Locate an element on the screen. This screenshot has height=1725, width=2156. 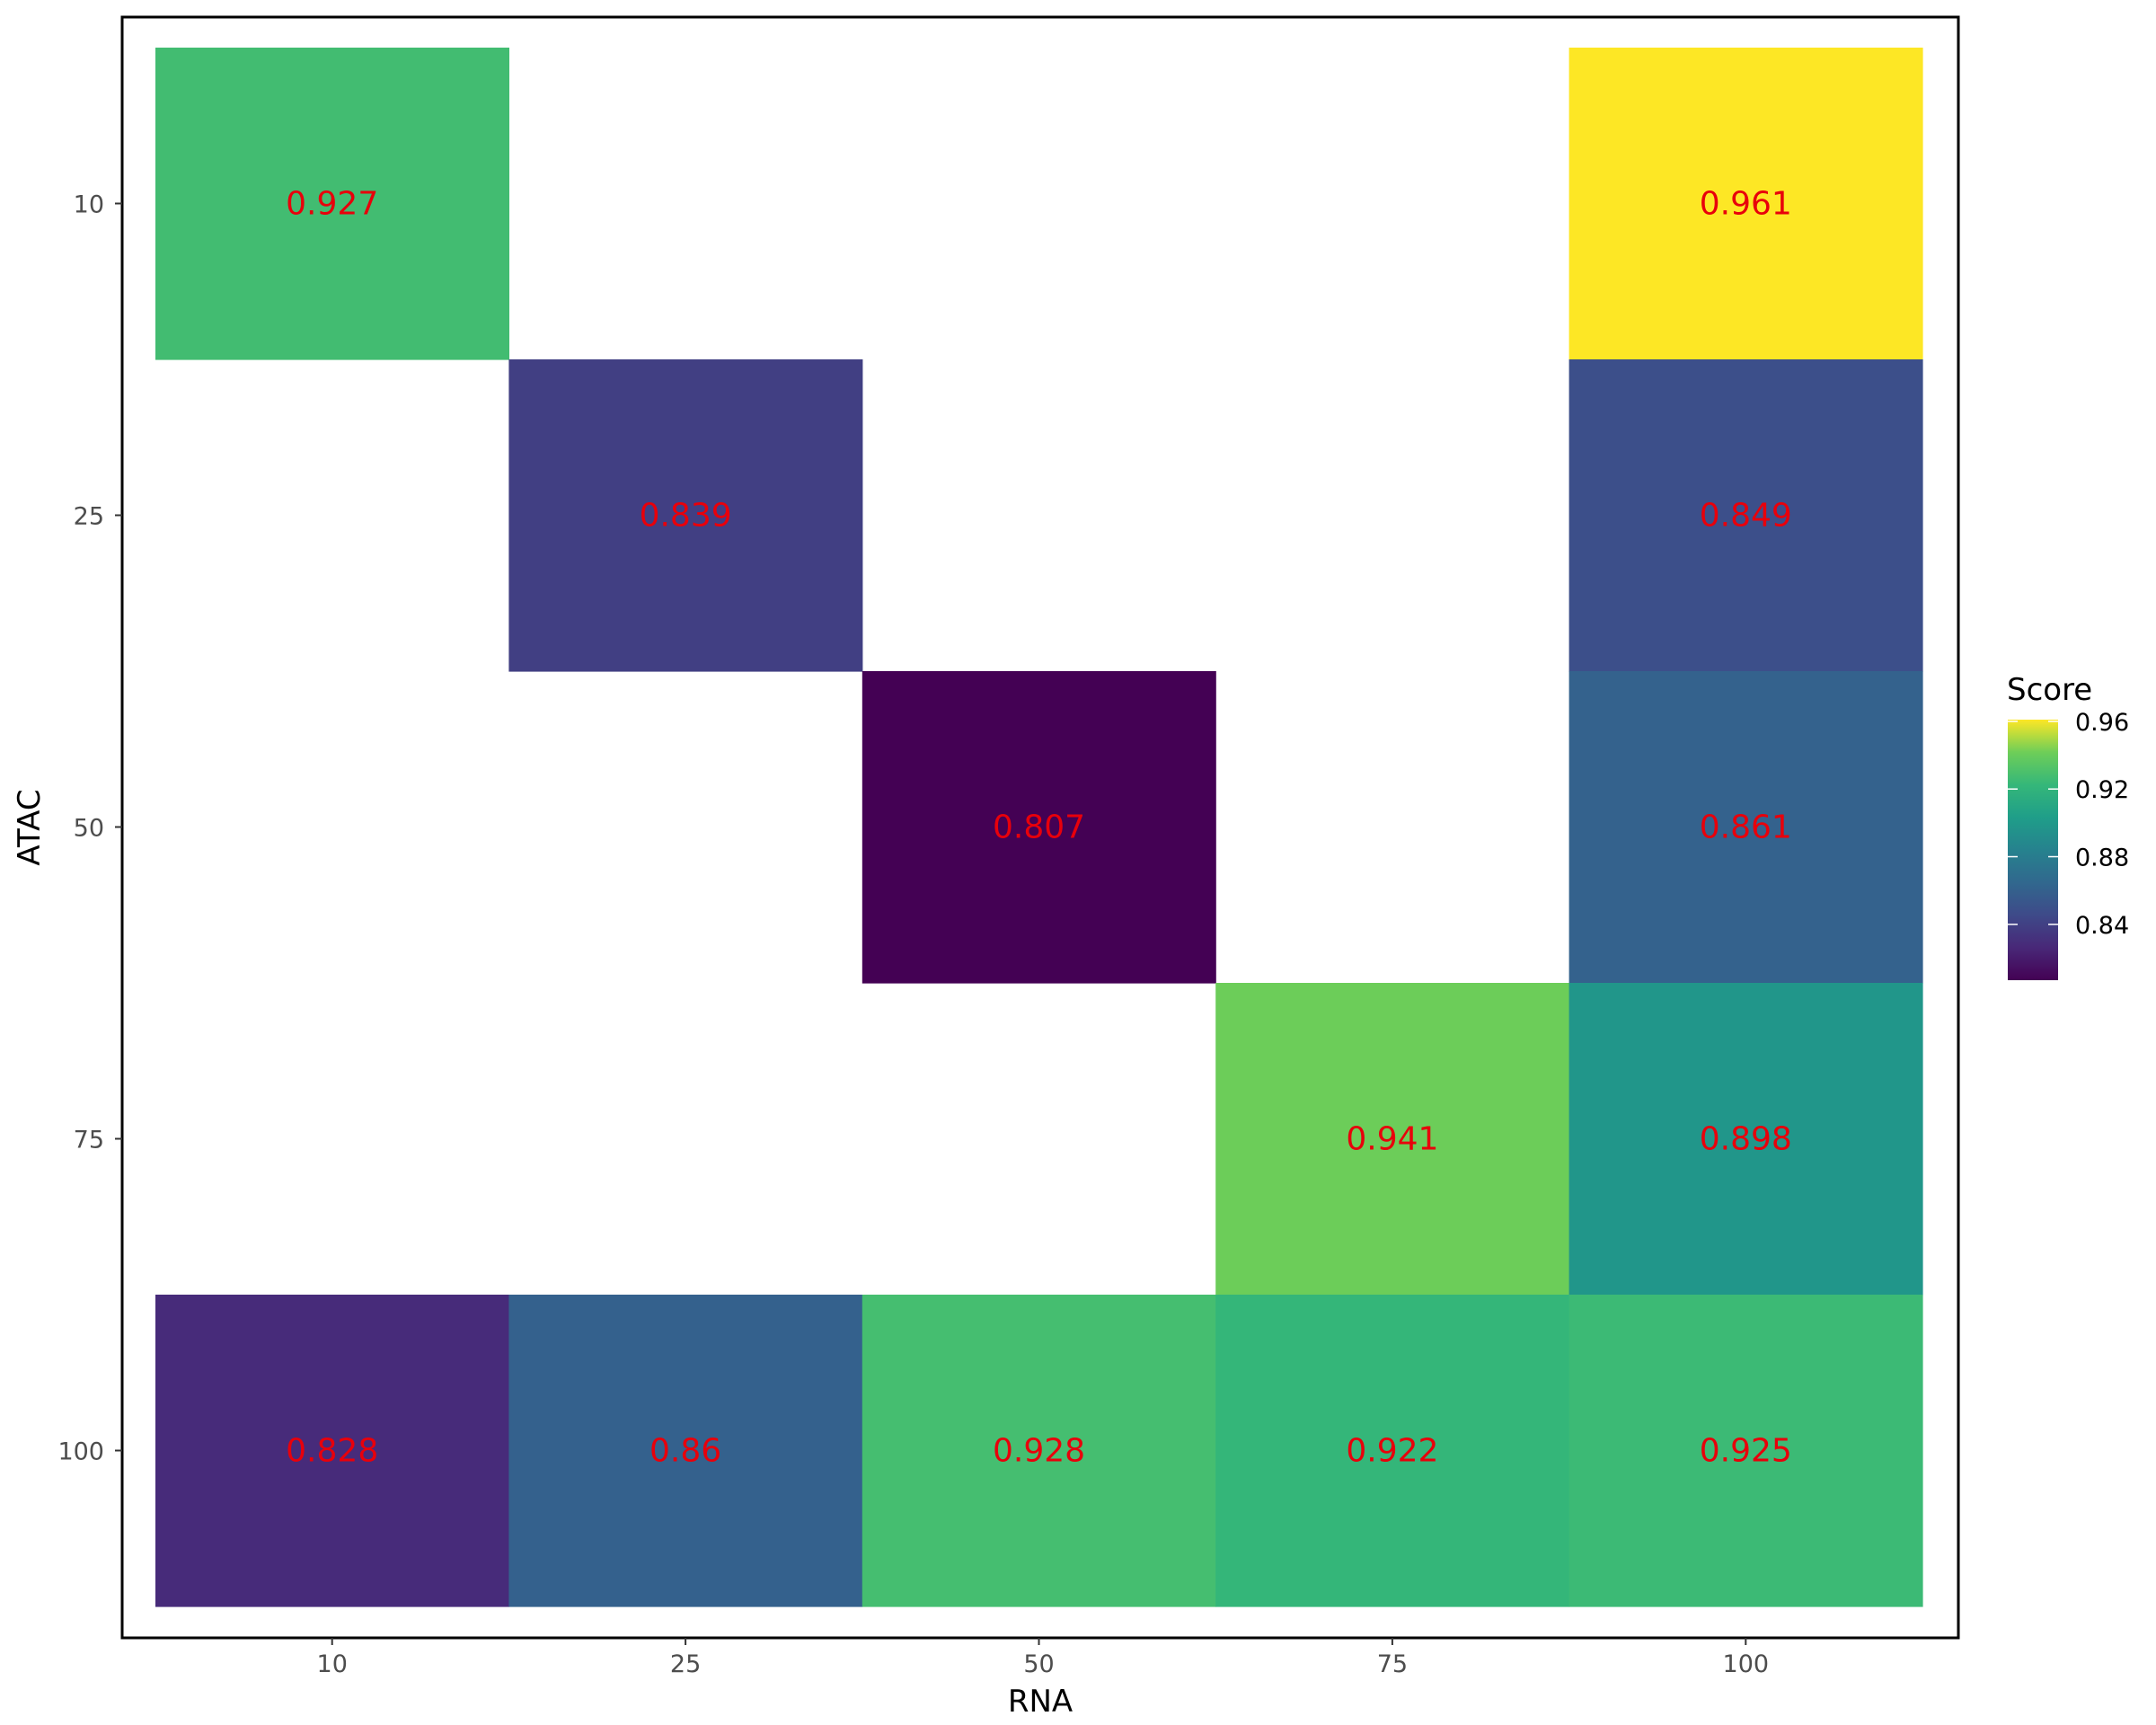
heatmap-cell-label: 0.839 is located at coordinates (686, 516).